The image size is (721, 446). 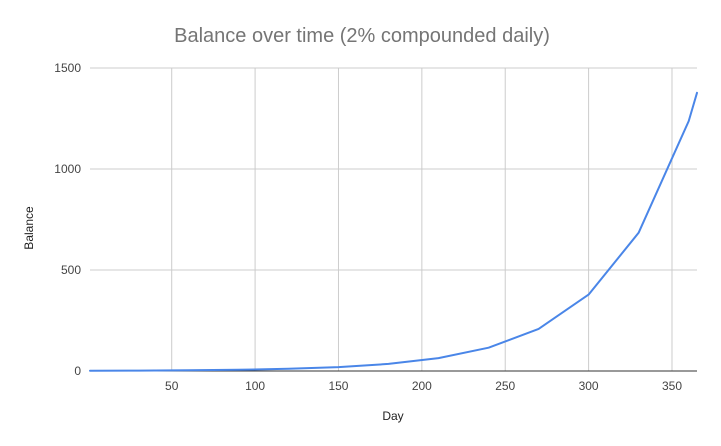 I want to click on x-tick-labels: 50 100 150 200 250 300 350, so click(x=423, y=386).